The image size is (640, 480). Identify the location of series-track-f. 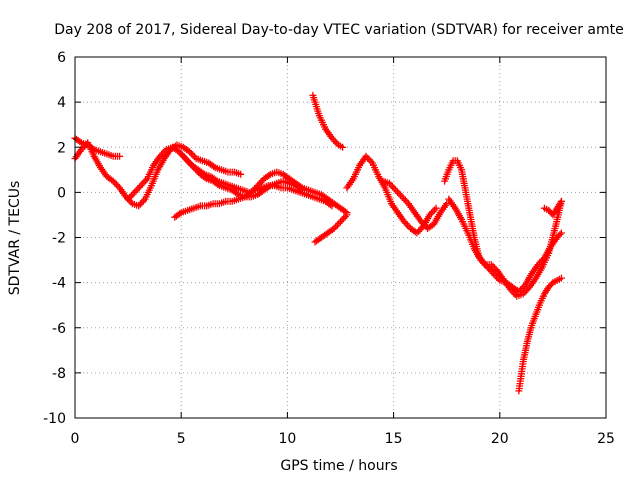
(328, 121).